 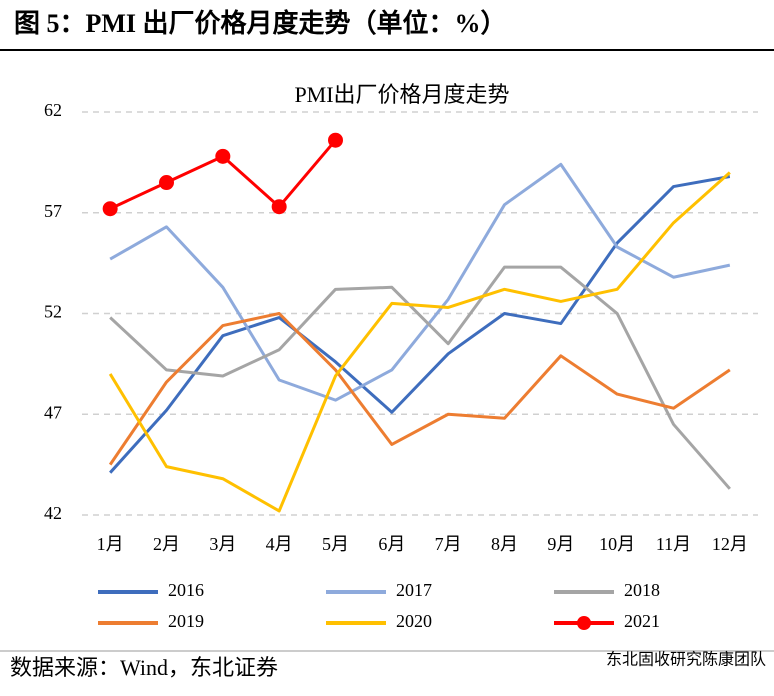 I want to click on chart-title: PMI出厂价格月度走势, so click(x=401, y=94).